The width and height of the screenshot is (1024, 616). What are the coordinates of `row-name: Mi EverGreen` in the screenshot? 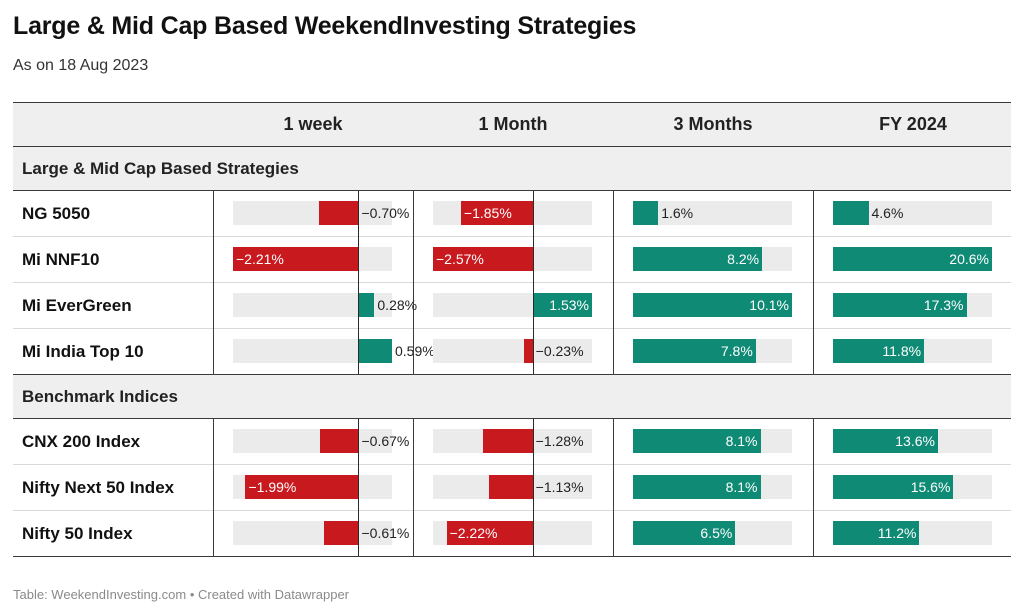 It's located at (77, 305).